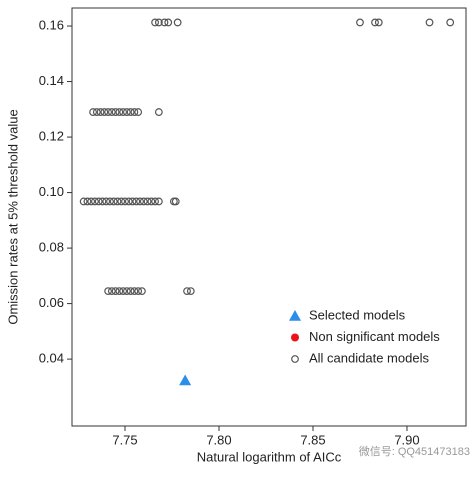 The height and width of the screenshot is (479, 474). What do you see at coordinates (51, 358) in the screenshot?
I see `y-tick-label: 0.04` at bounding box center [51, 358].